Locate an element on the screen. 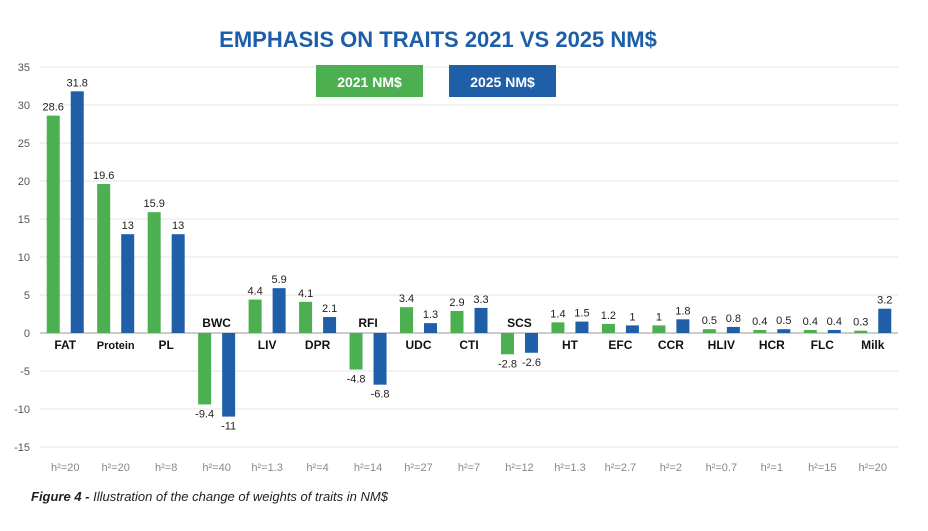 The image size is (928, 531). bar-2021-ccr is located at coordinates (659, 329).